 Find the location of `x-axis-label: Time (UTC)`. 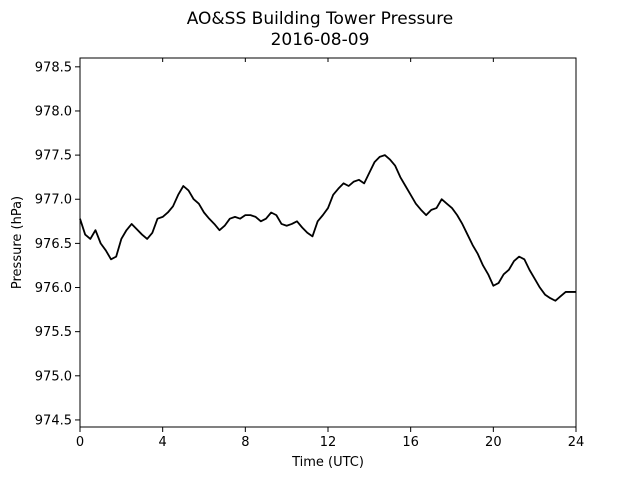

x-axis-label: Time (UTC) is located at coordinates (327, 462).